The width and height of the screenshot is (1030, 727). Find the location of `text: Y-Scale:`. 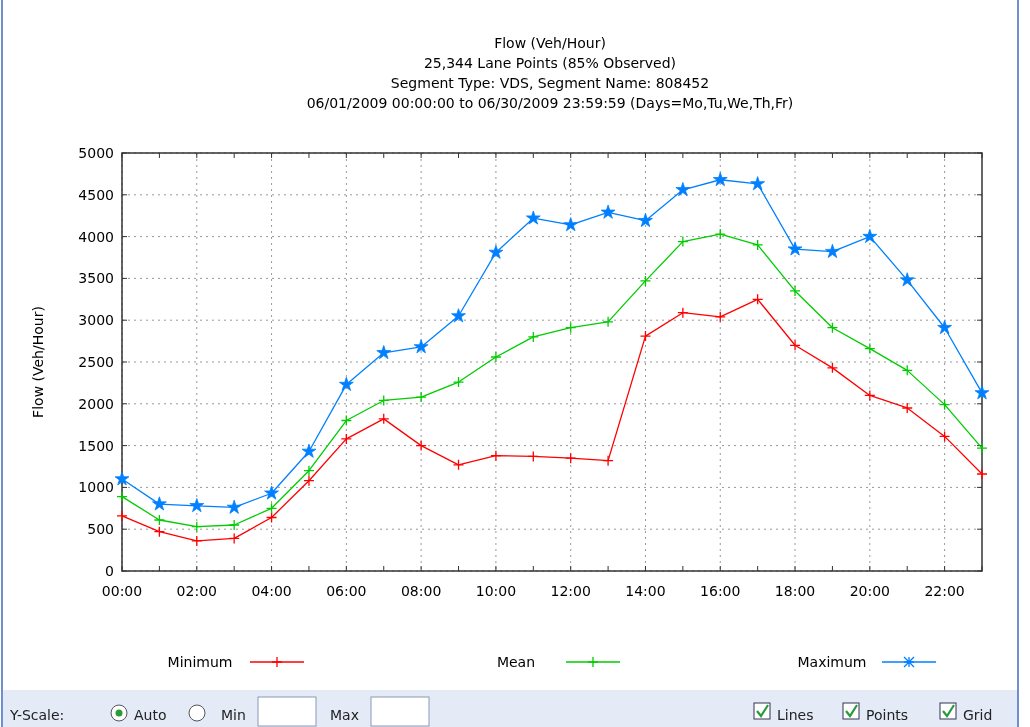

text: Y-Scale: is located at coordinates (37, 715).